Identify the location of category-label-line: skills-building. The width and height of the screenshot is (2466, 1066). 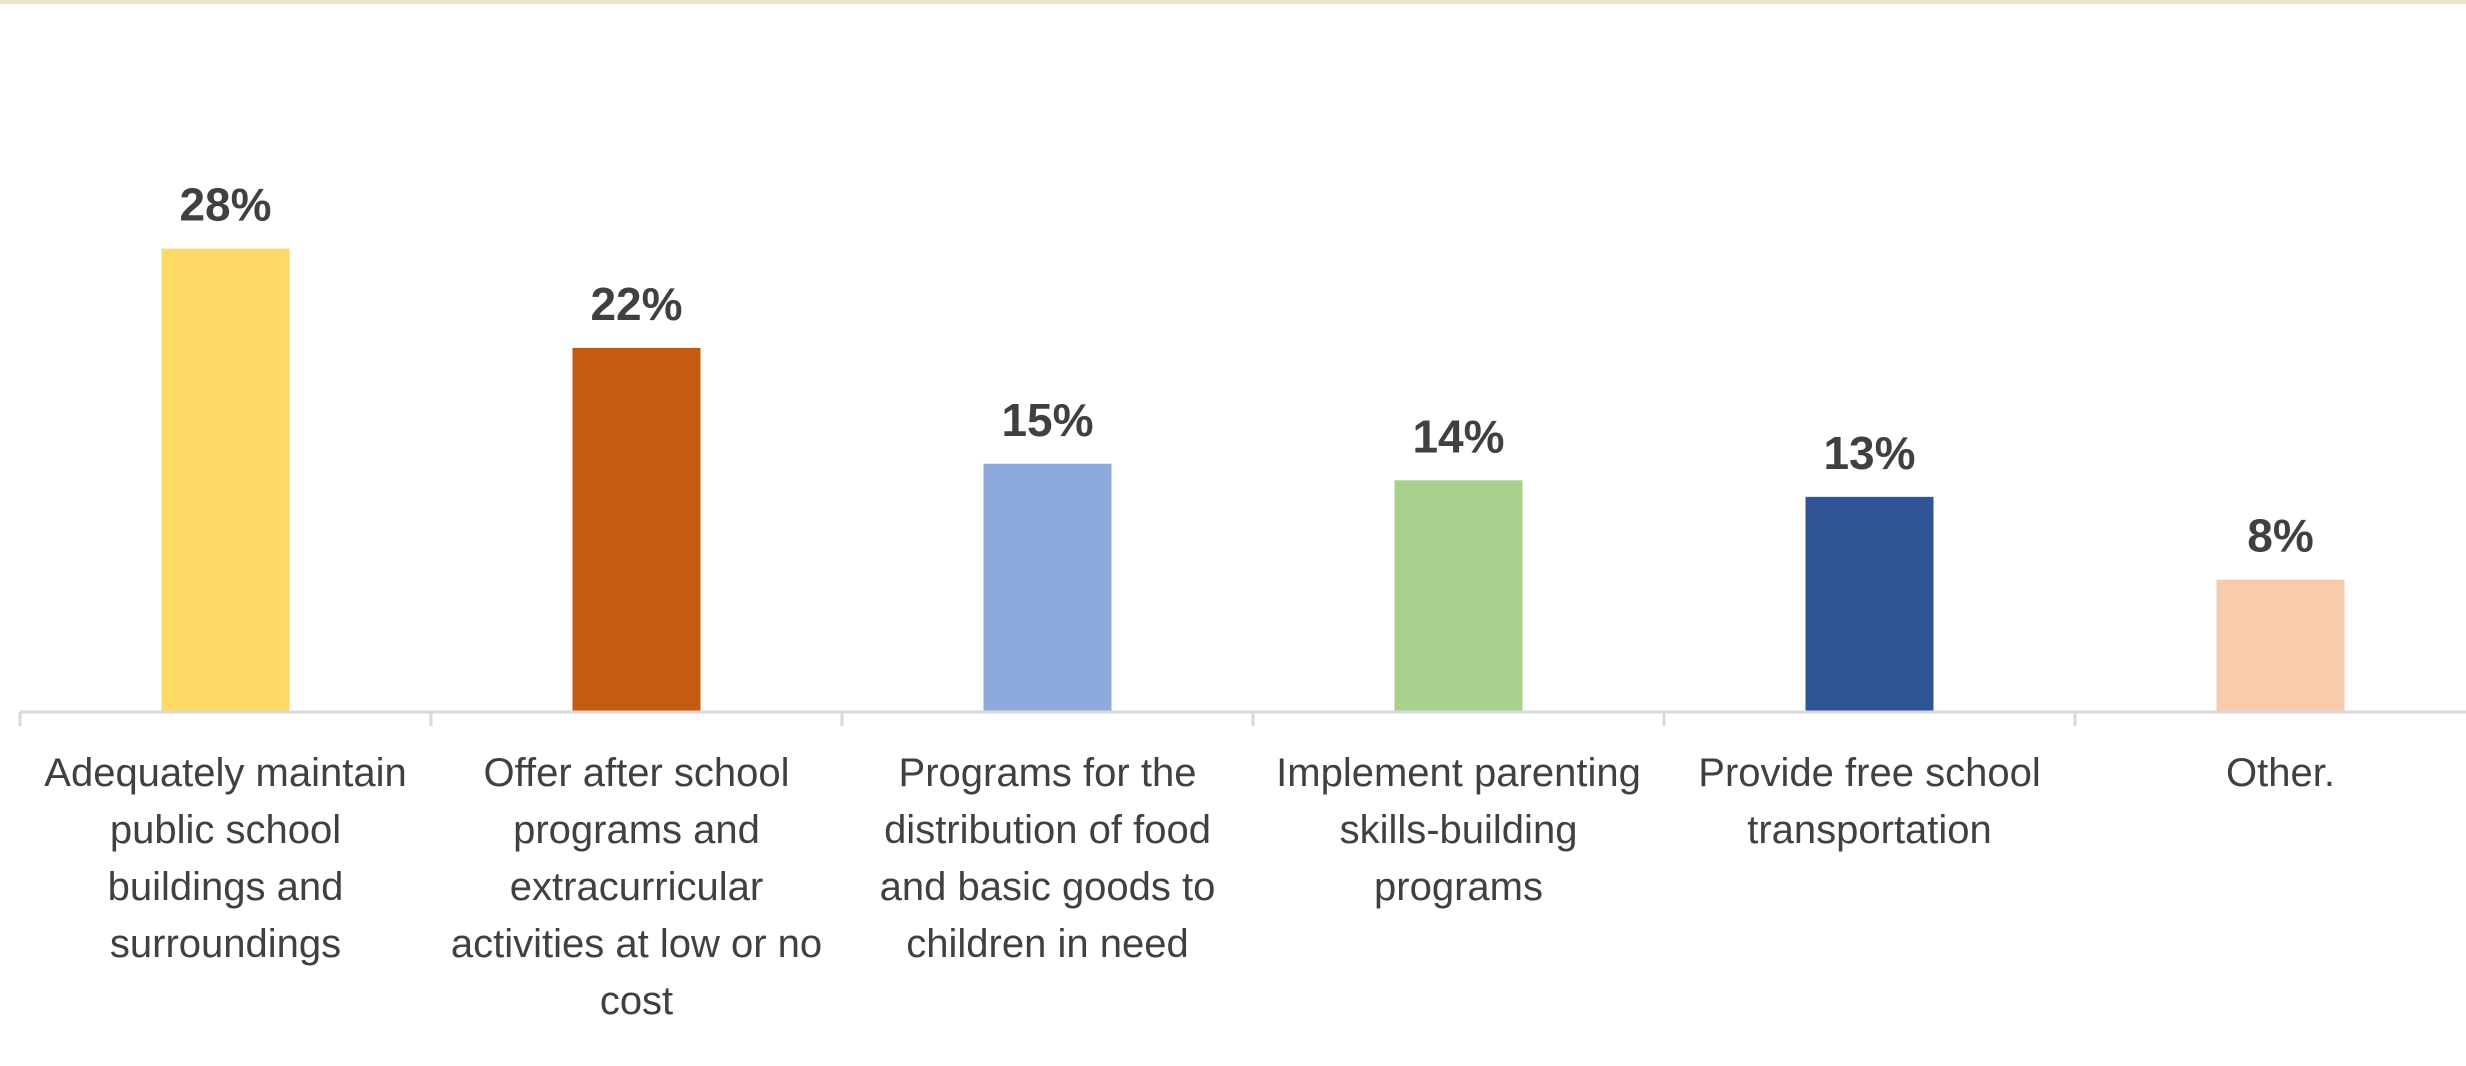
(1459, 830).